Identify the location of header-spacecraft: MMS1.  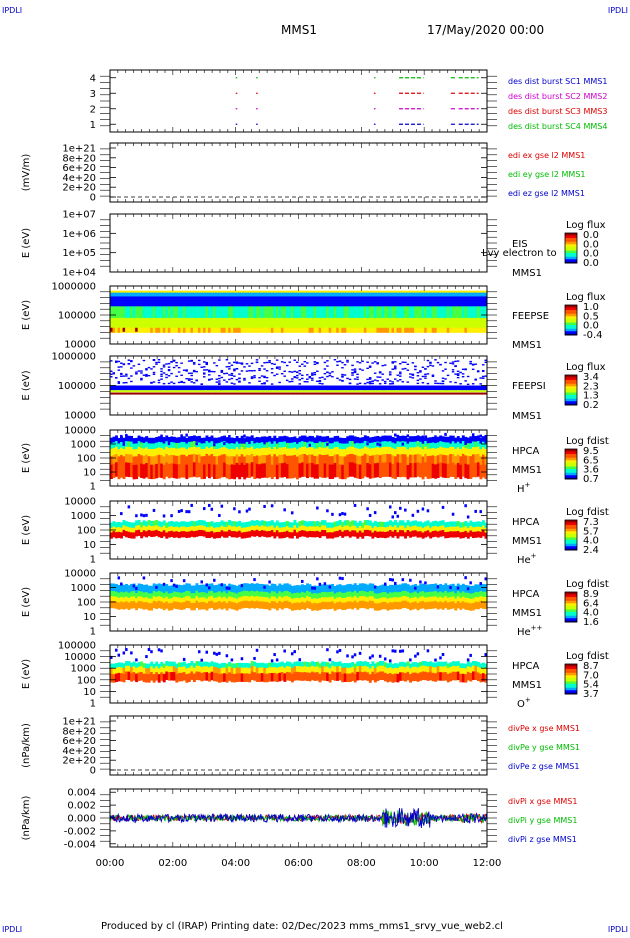
(299, 30).